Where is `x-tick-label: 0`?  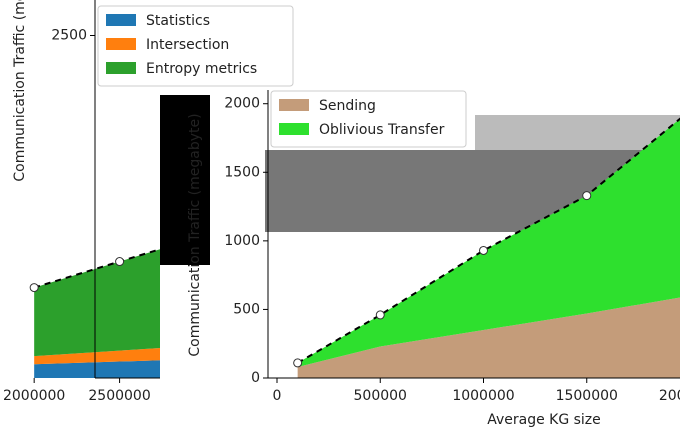
x-tick-label: 0 is located at coordinates (277, 396).